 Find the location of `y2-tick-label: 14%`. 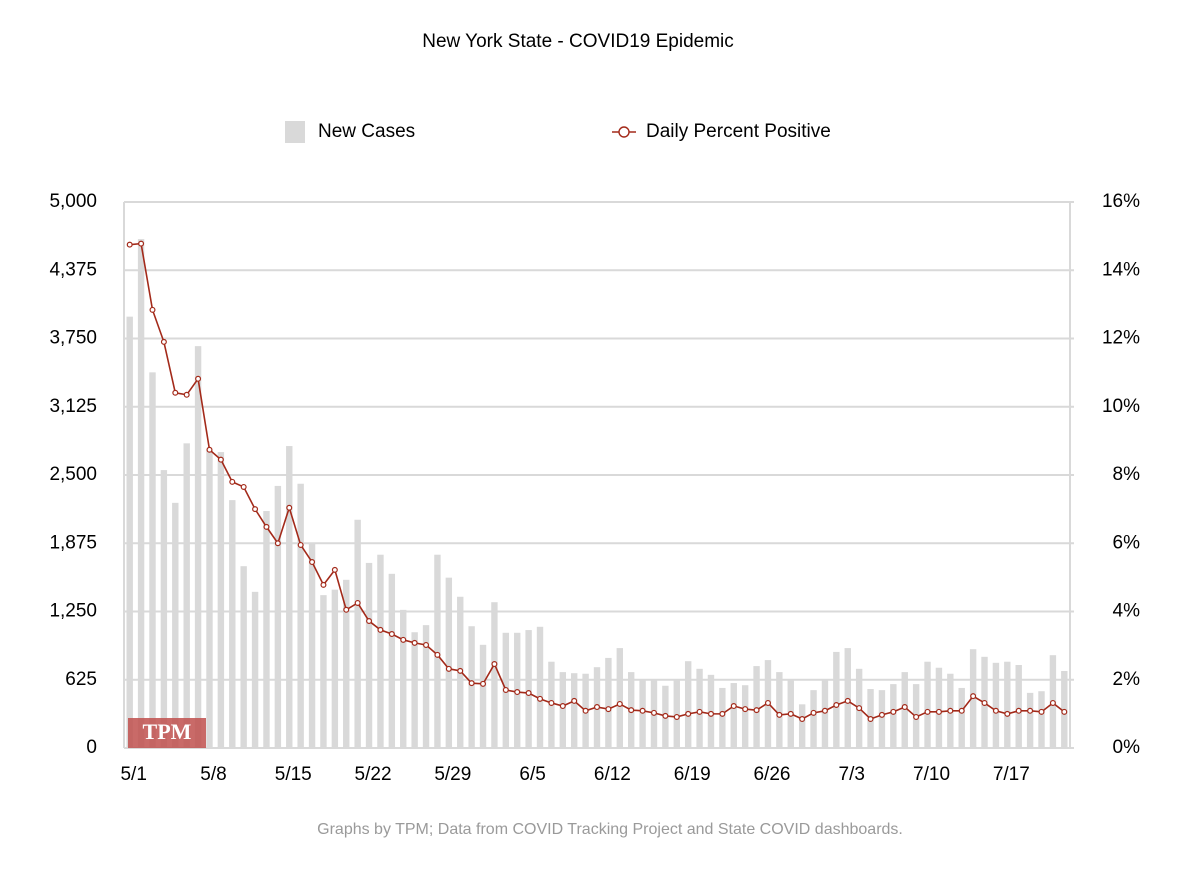

y2-tick-label: 14% is located at coordinates (1121, 269).